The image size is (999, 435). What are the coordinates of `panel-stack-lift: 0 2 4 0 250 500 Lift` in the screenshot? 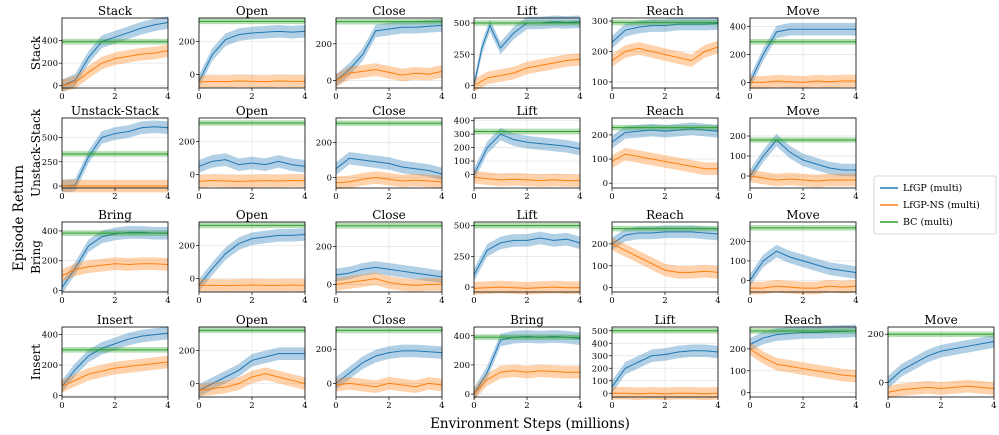 It's located at (518, 53).